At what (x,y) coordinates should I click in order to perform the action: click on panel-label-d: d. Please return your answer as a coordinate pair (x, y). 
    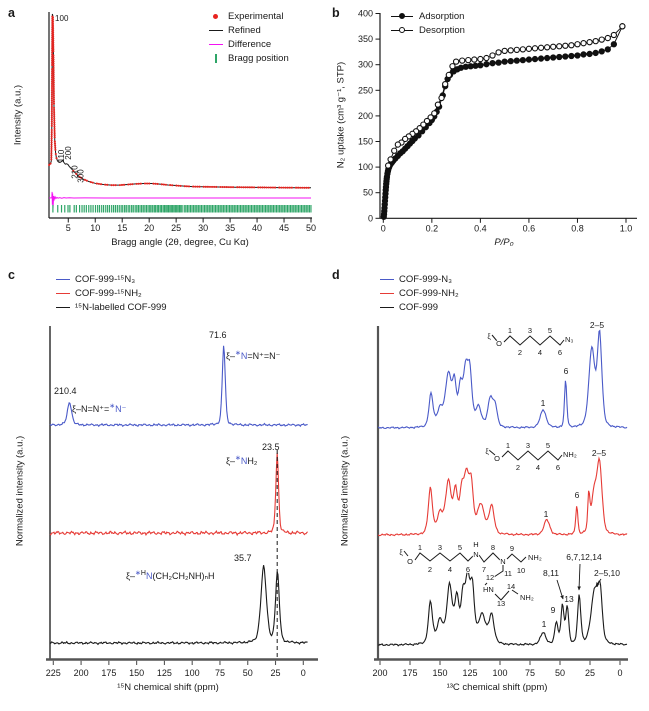
    Looking at the image, I should click on (336, 275).